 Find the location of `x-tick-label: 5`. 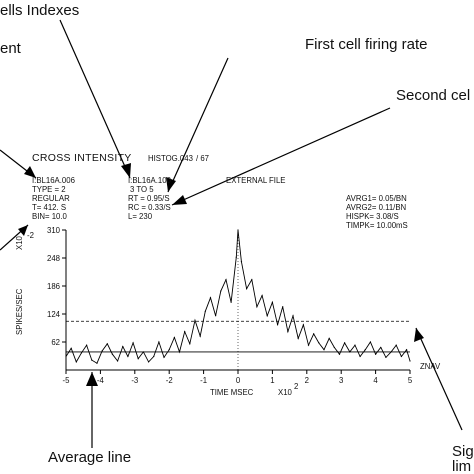

x-tick-label: 5 is located at coordinates (410, 380).